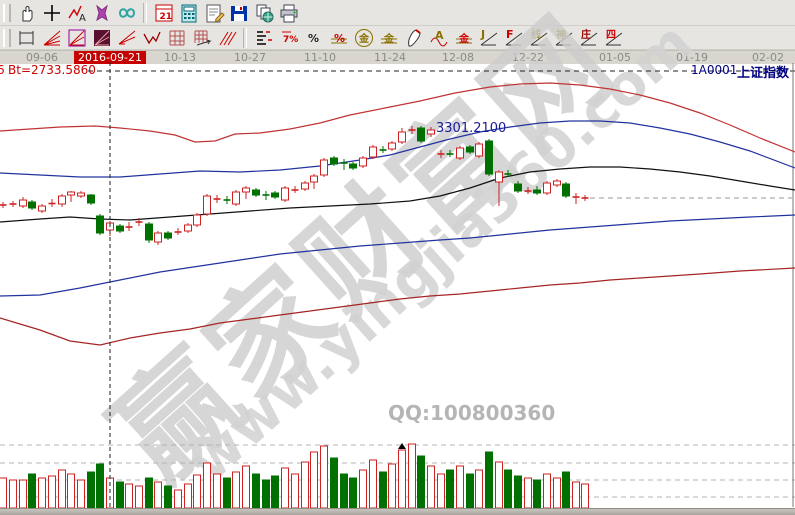 The height and width of the screenshot is (515, 795). Describe the element at coordinates (145, 12) in the screenshot. I see `toolbar-separator` at that location.